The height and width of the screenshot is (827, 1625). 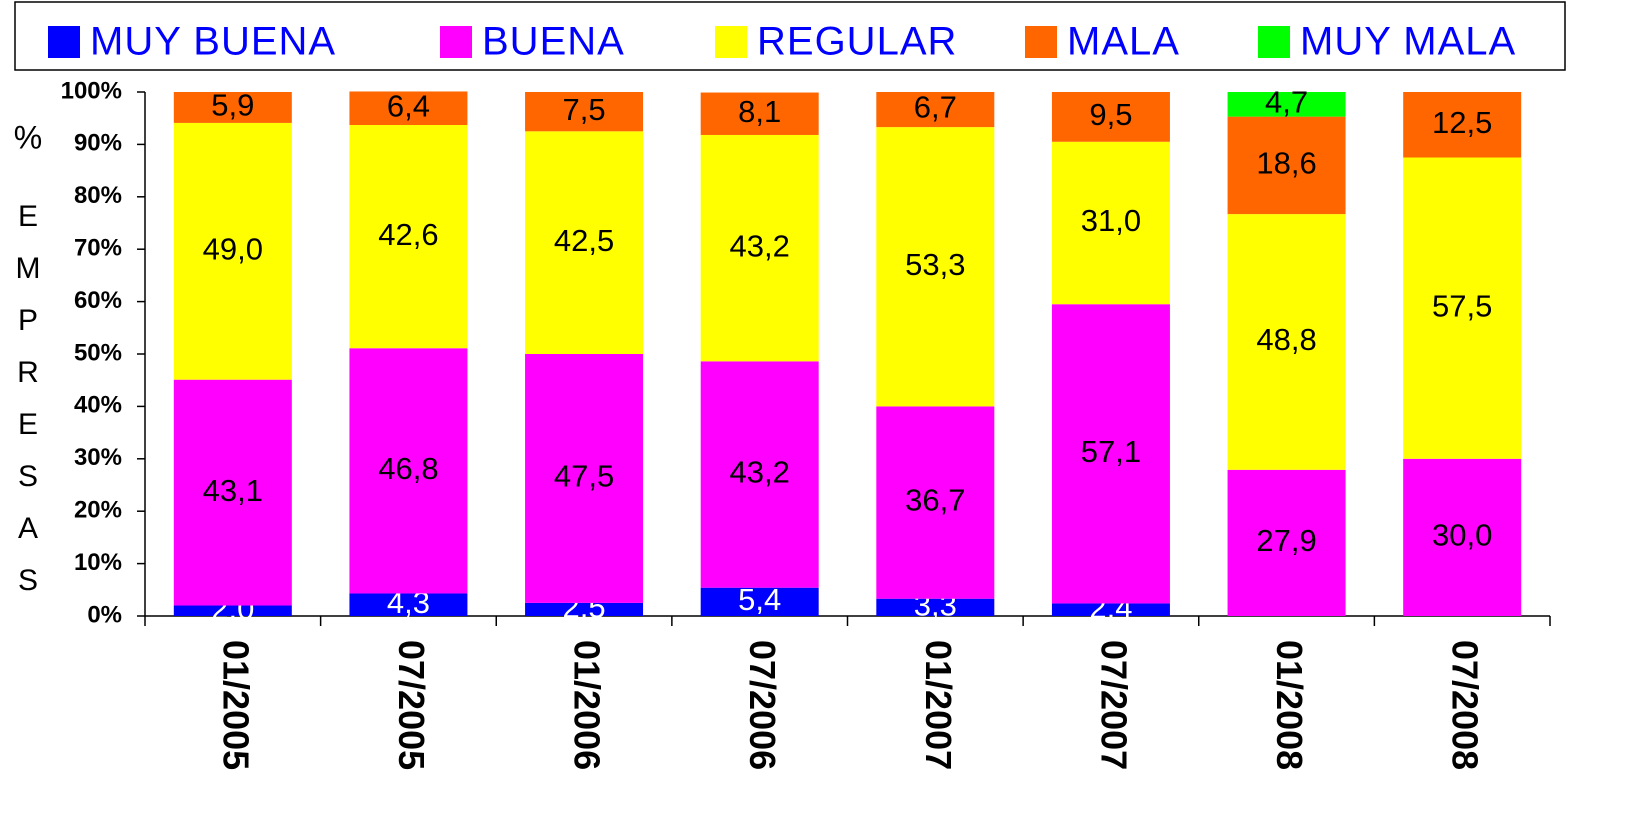 What do you see at coordinates (98, 143) in the screenshot?
I see `y-tick-label: 90%` at bounding box center [98, 143].